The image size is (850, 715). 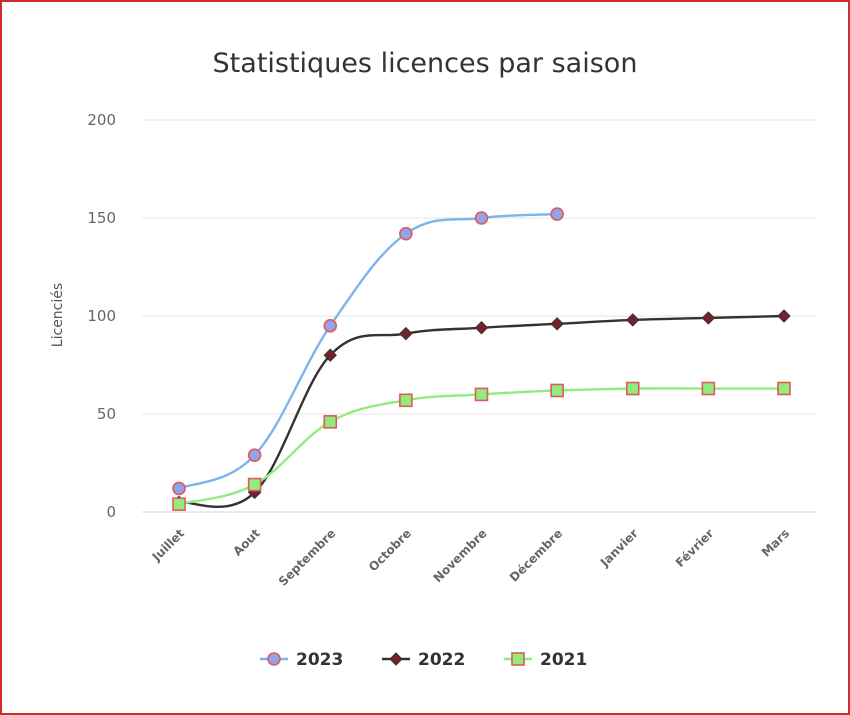 What do you see at coordinates (58, 315) in the screenshot?
I see `y-axis-label: Licenciés` at bounding box center [58, 315].